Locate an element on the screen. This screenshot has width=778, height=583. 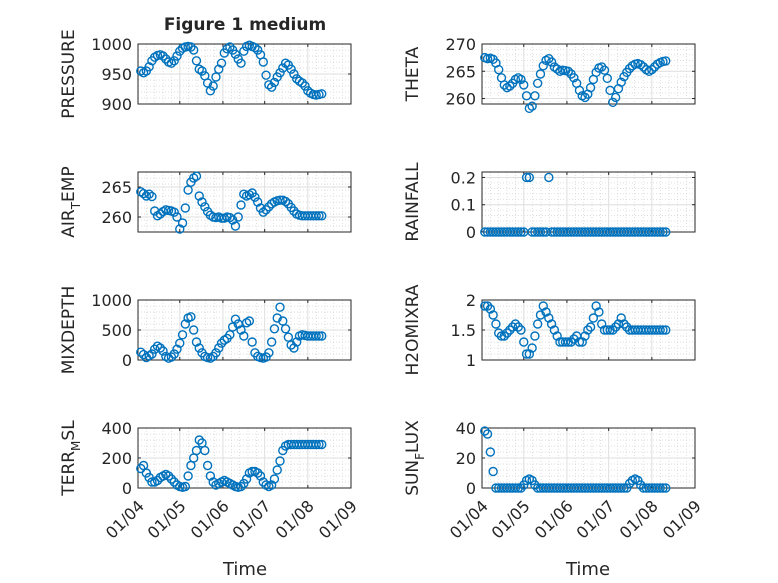
subplot-h2omixra: 1 1.5 2 H2OMIXRA is located at coordinates (549, 330).